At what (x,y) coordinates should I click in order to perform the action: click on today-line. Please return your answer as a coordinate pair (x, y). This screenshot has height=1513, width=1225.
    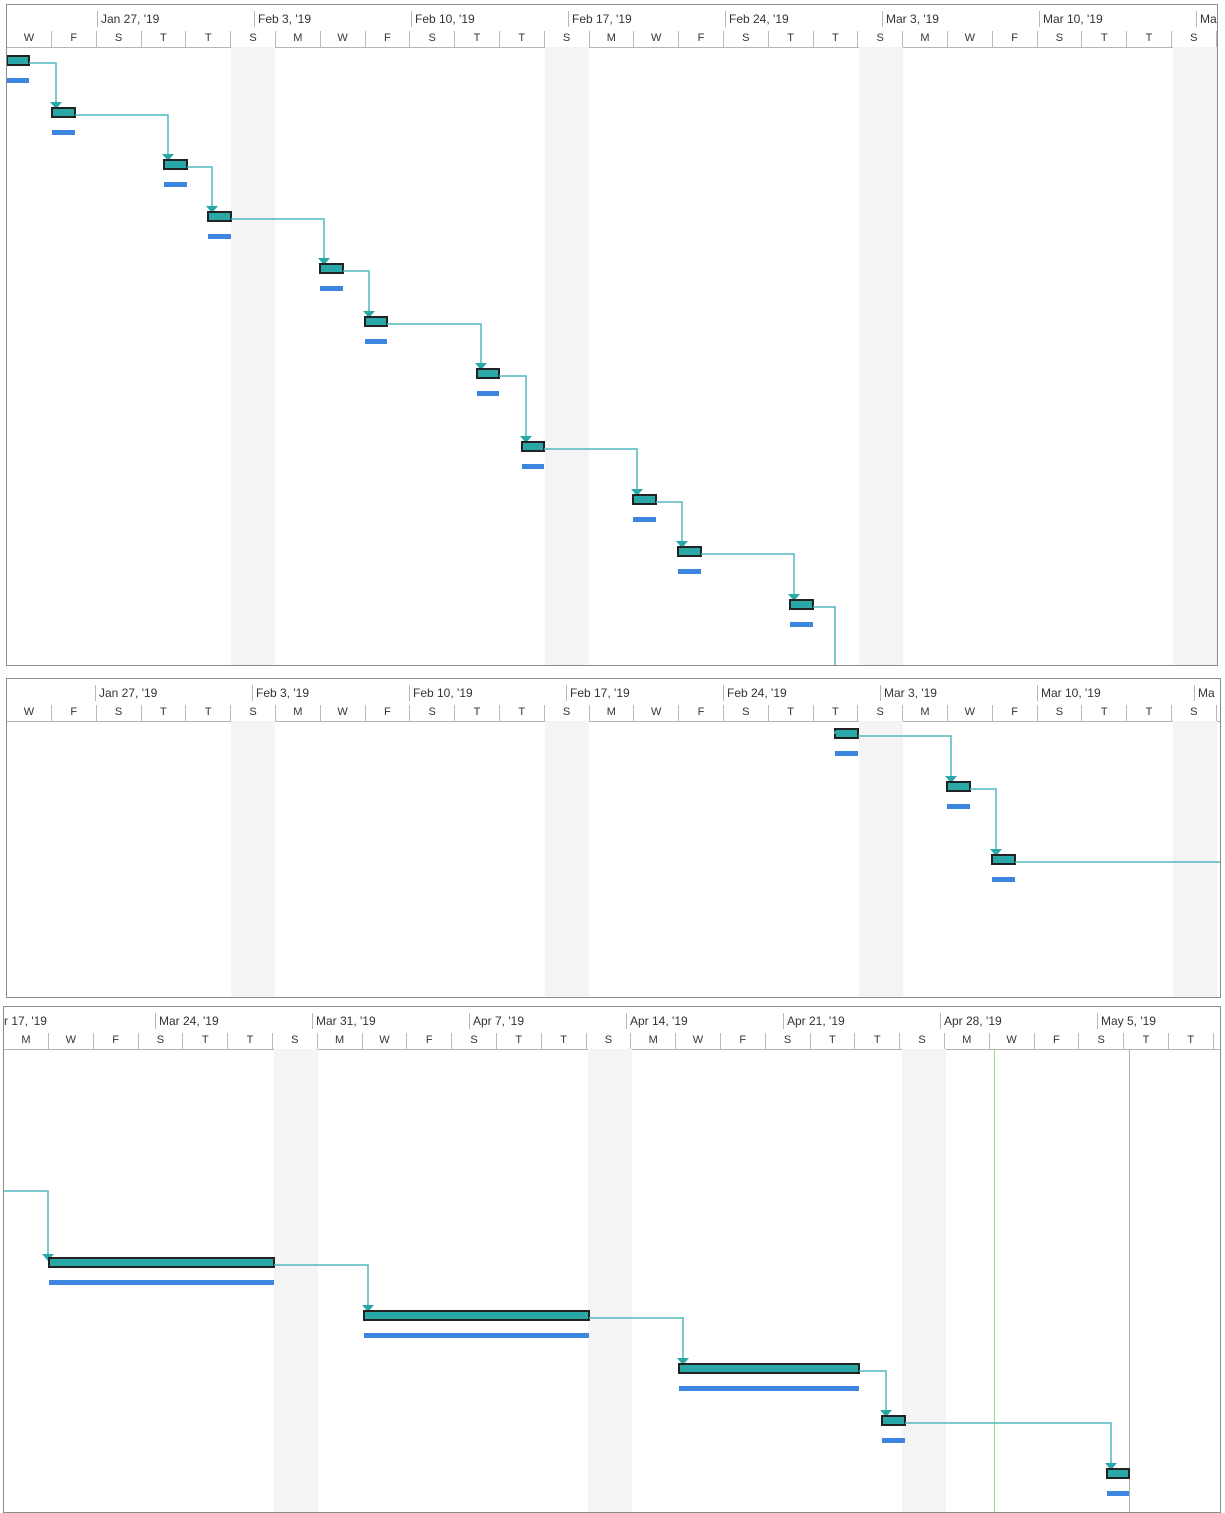
    Looking at the image, I should click on (1129, 1280).